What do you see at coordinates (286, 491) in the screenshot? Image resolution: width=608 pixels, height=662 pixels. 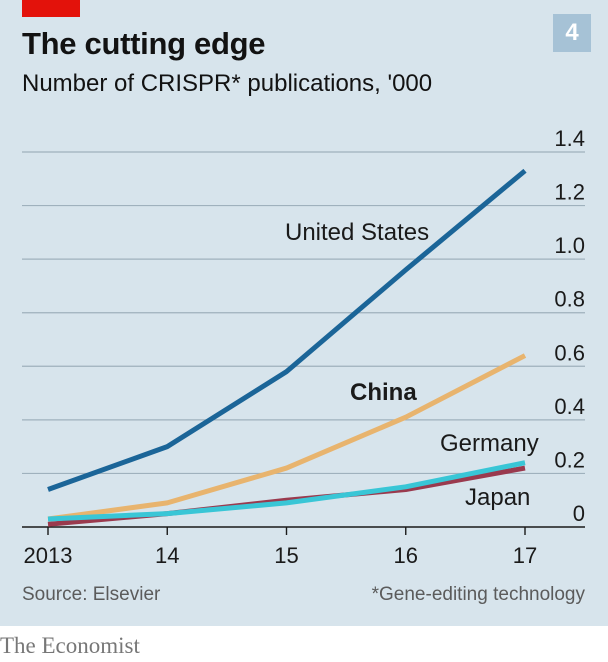 I see `series-line-germany` at bounding box center [286, 491].